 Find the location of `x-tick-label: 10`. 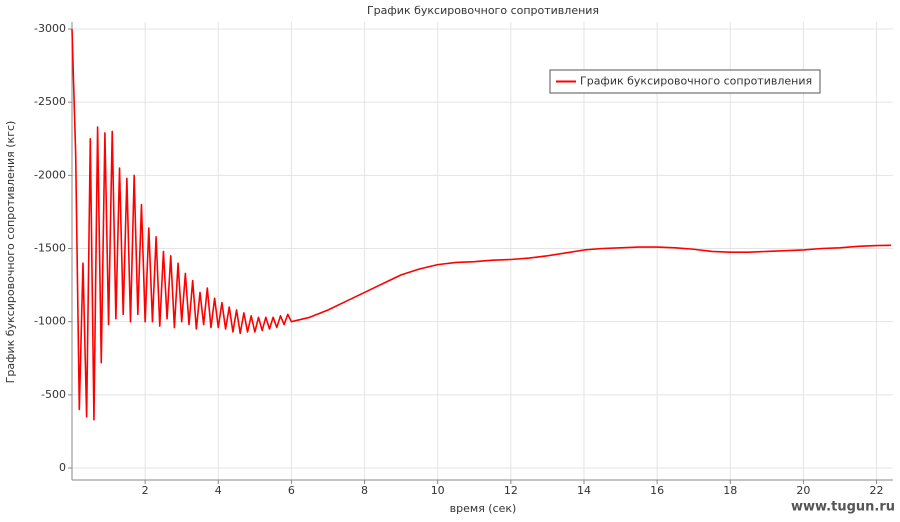

x-tick-label: 10 is located at coordinates (438, 490).